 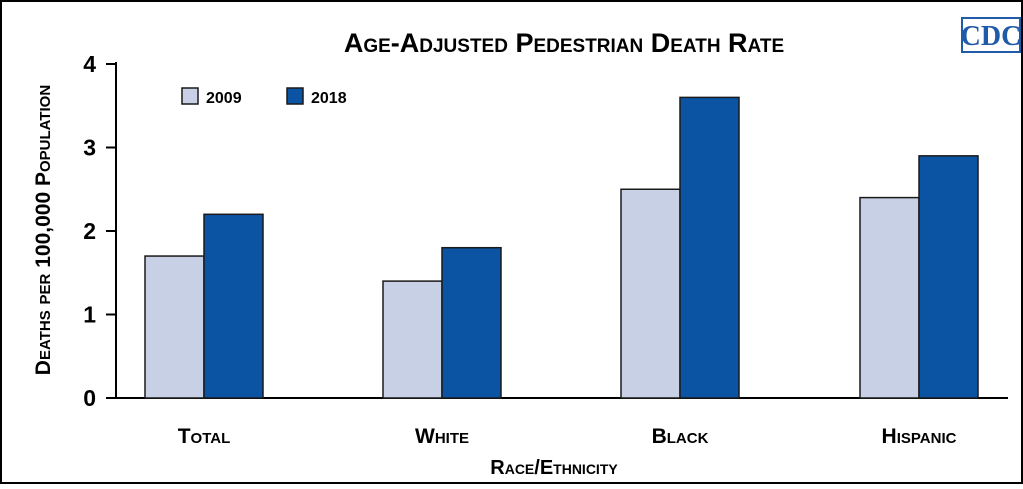 I want to click on y-tick-label: 1, so click(x=89, y=315).